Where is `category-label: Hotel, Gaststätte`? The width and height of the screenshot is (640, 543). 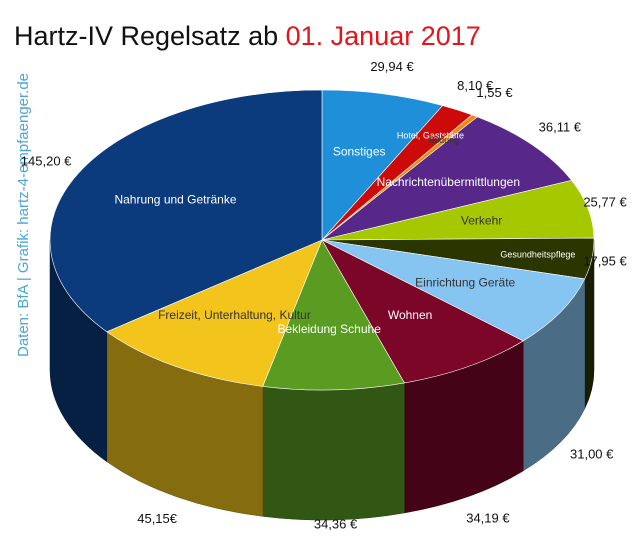
category-label: Hotel, Gaststätte is located at coordinates (430, 135).